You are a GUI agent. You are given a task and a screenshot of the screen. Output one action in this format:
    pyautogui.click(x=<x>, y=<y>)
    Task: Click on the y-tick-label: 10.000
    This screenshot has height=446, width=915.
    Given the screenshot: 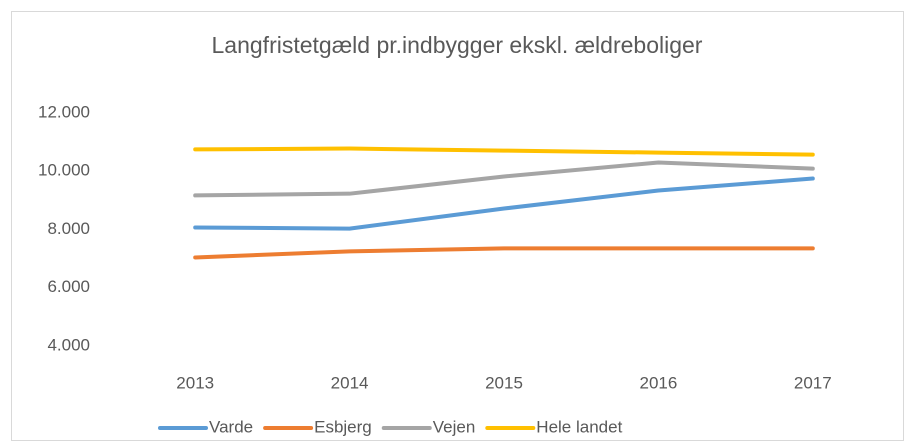 What is the action you would take?
    pyautogui.click(x=64, y=170)
    